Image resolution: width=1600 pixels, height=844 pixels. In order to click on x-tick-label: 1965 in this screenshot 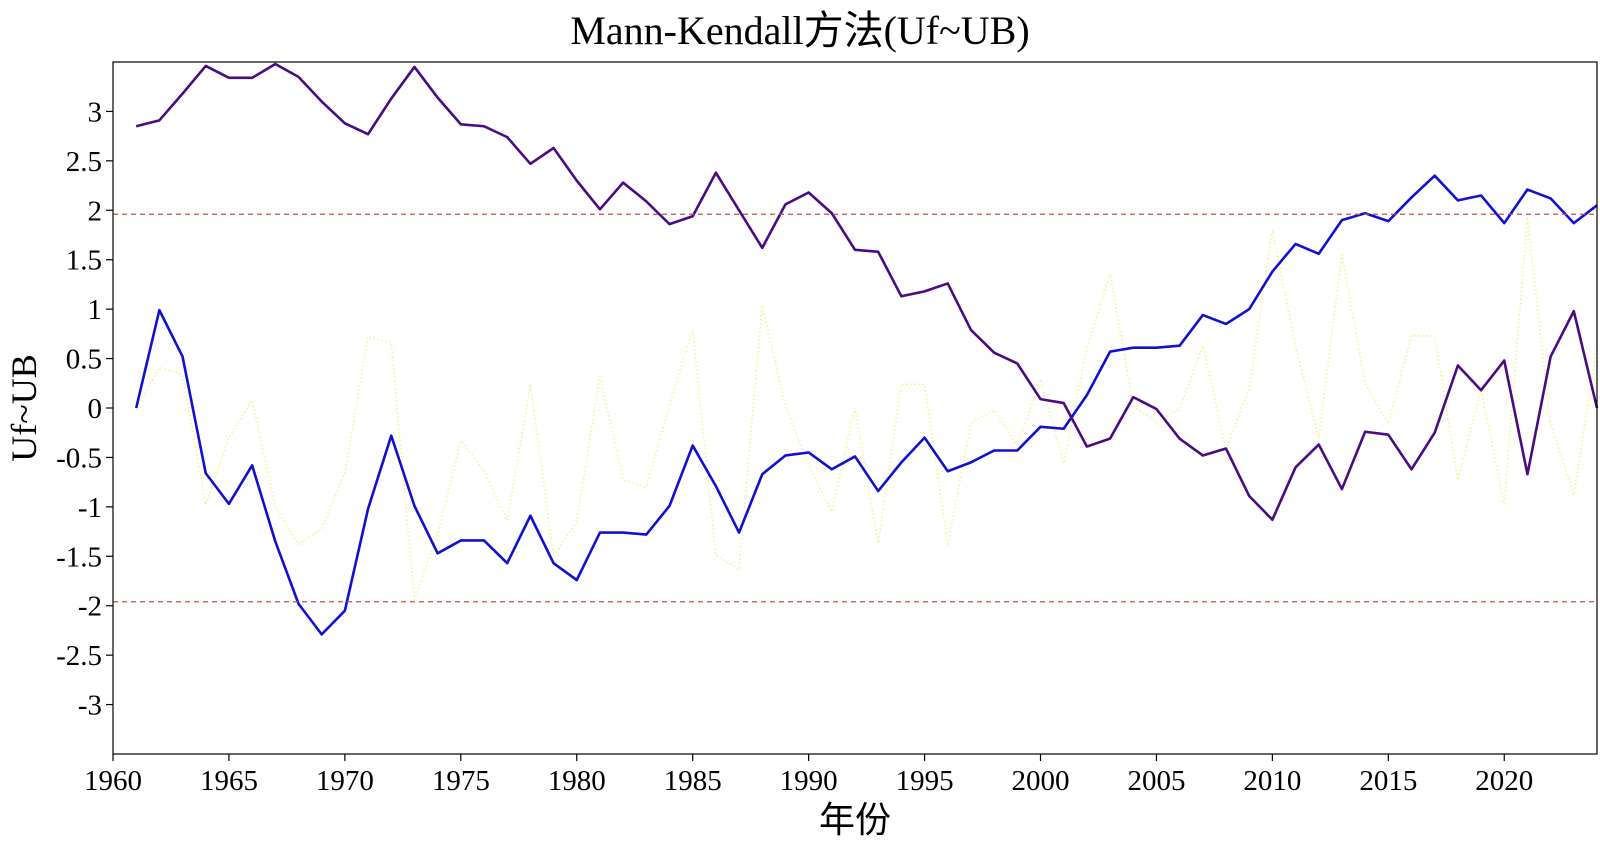, I will do `click(229, 781)`.